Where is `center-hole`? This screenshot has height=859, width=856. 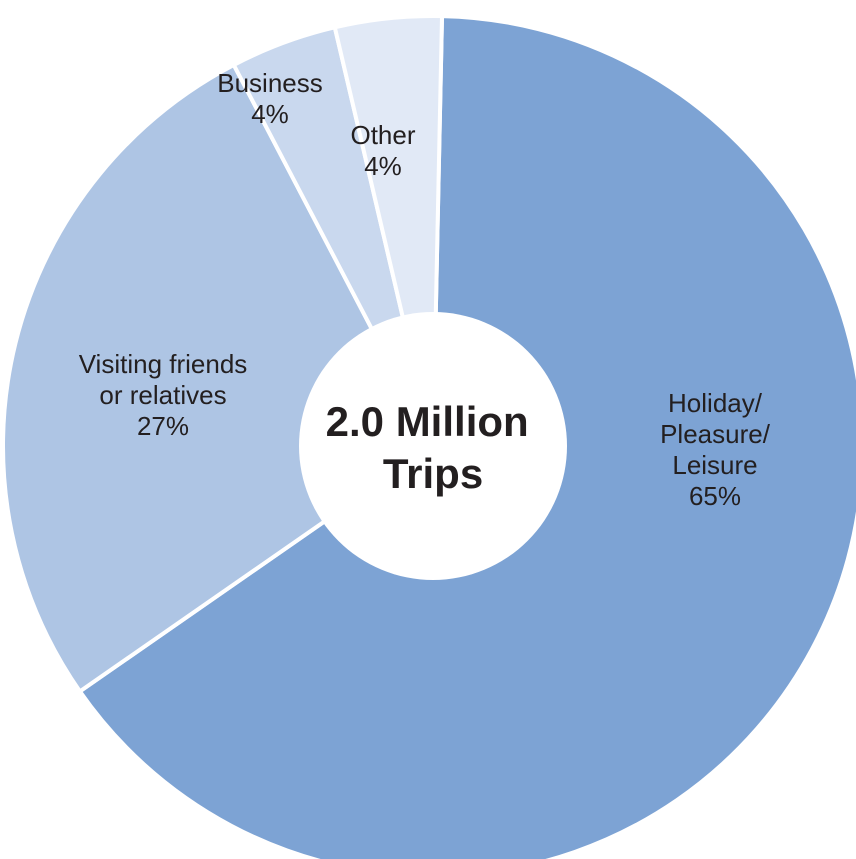
center-hole is located at coordinates (433, 446).